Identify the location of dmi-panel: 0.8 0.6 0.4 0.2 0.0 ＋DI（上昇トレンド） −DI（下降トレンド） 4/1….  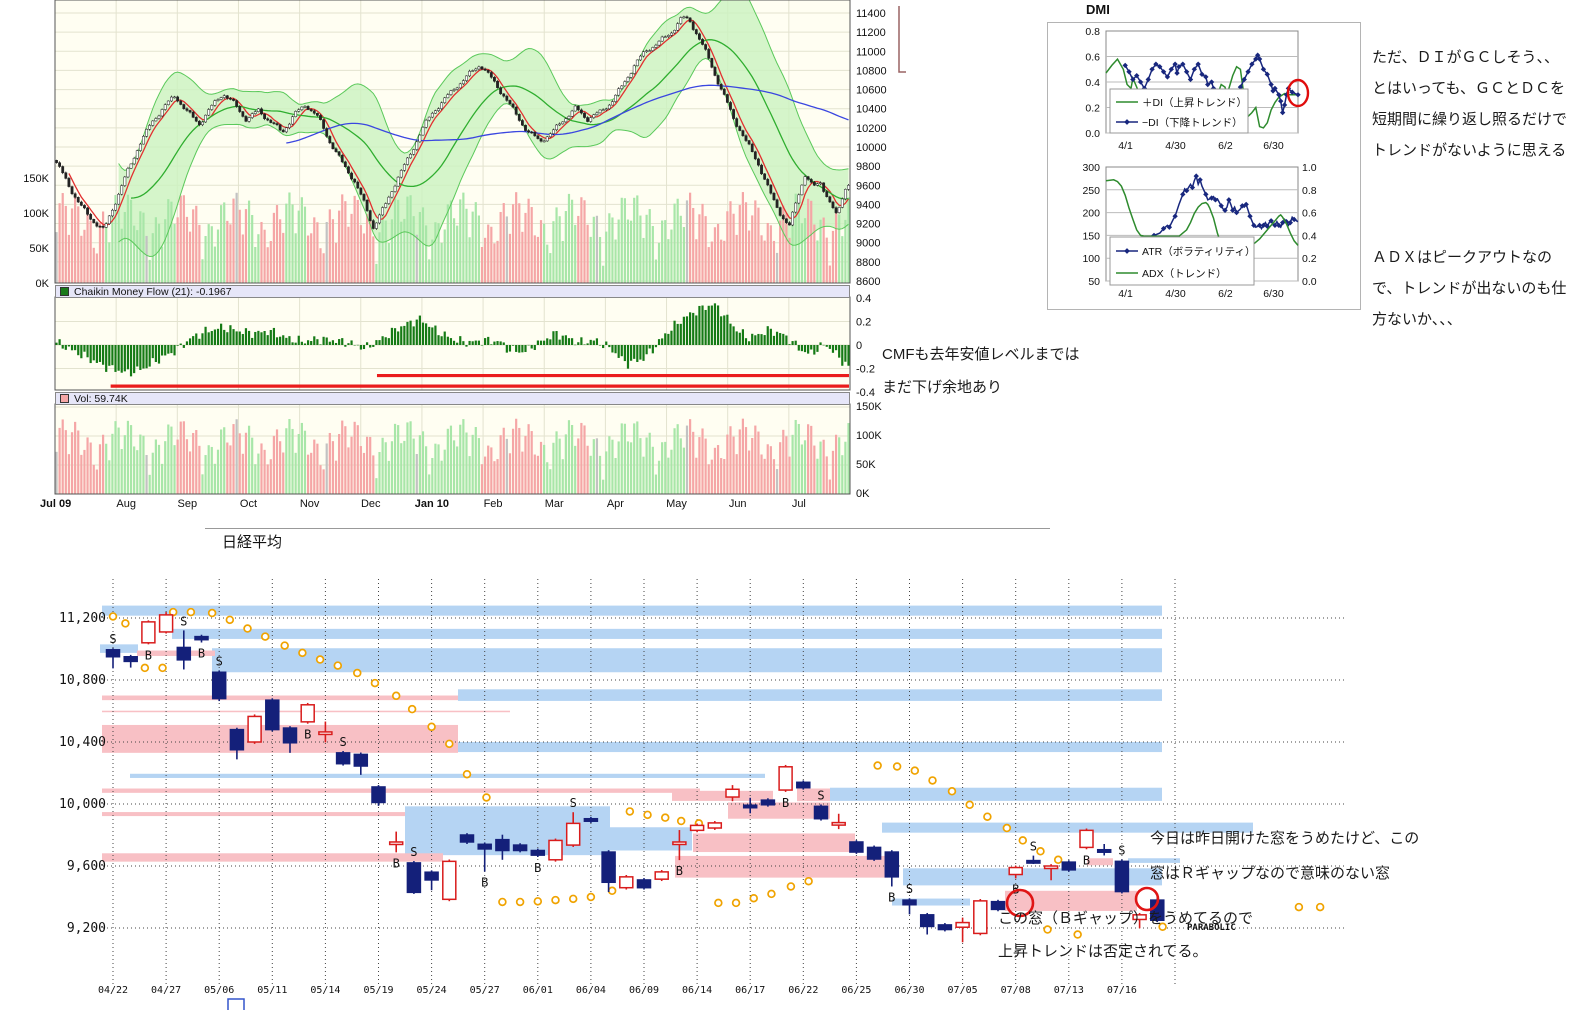
(1204, 166).